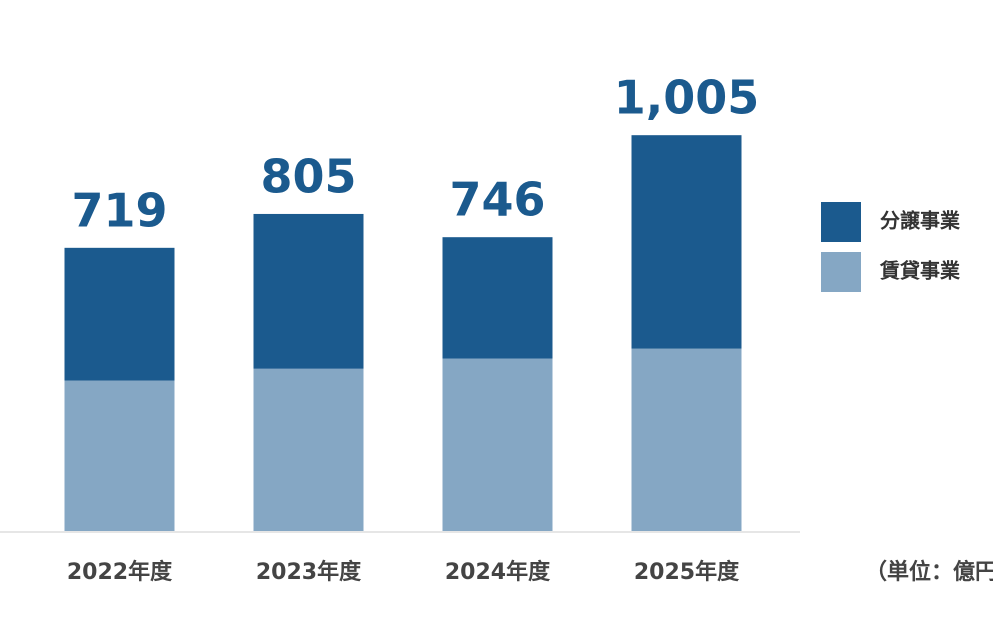  Describe the element at coordinates (920, 271) in the screenshot. I see `legend-label: 賃貸事業` at that location.